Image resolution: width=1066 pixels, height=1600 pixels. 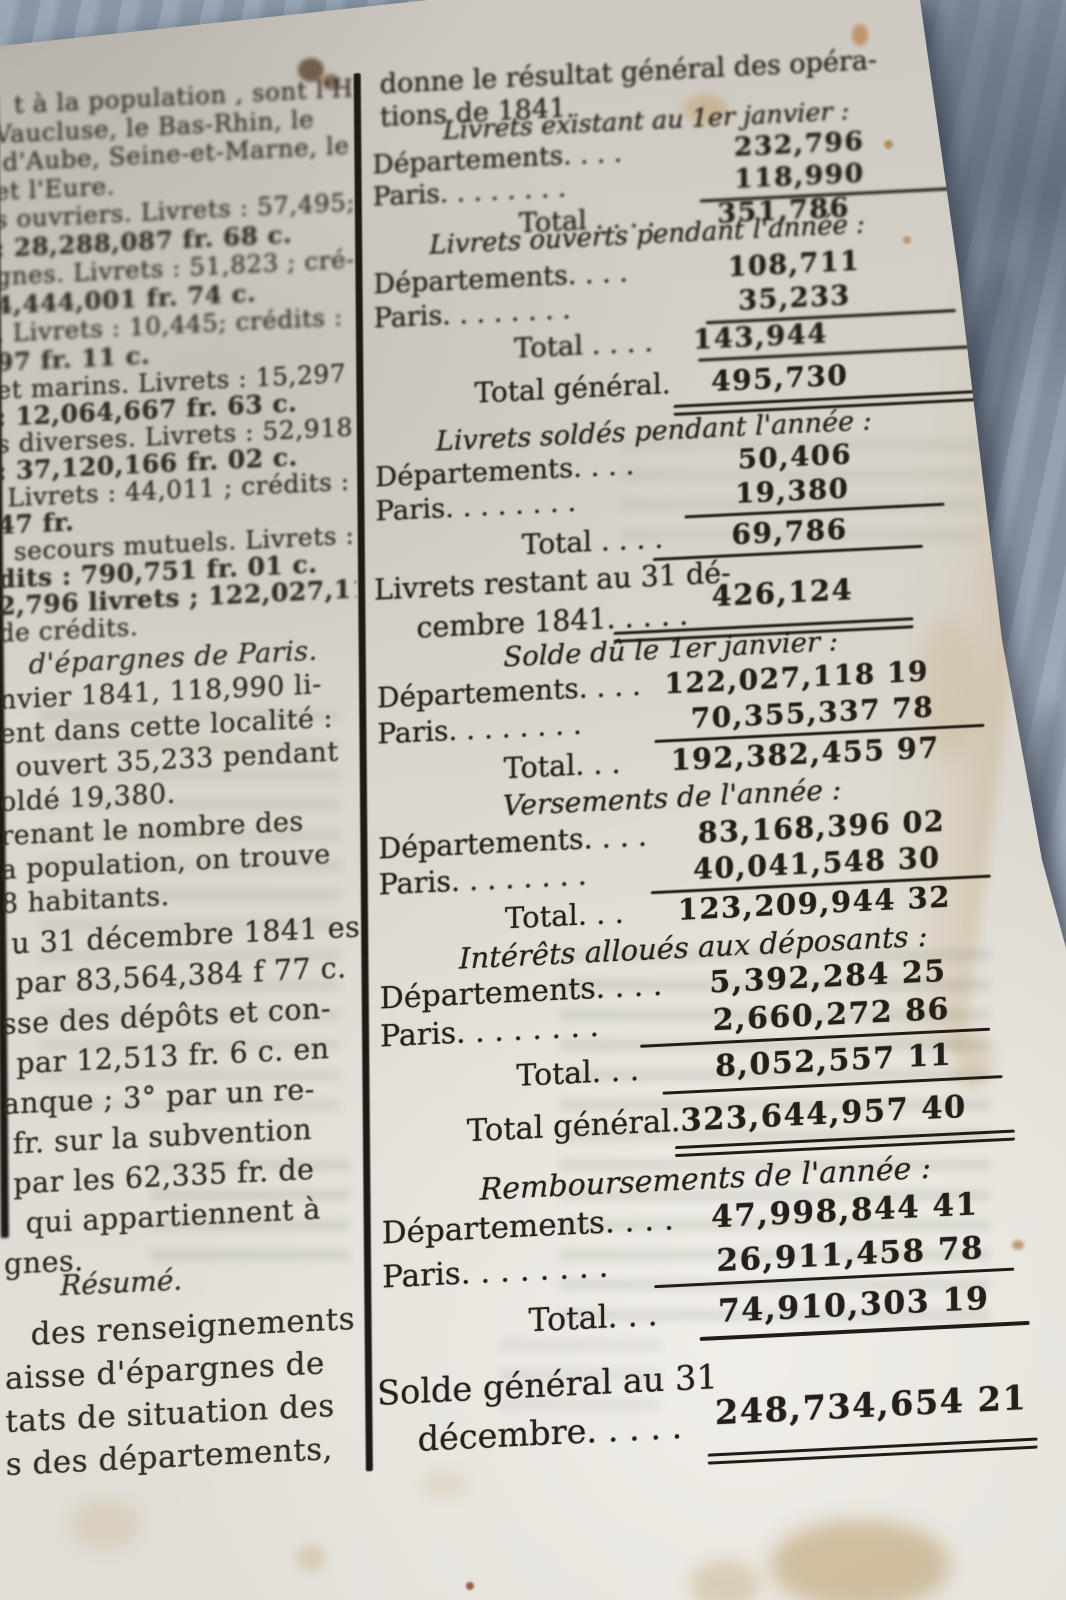 What do you see at coordinates (799, 176) in the screenshot?
I see `row-value: 118,990` at bounding box center [799, 176].